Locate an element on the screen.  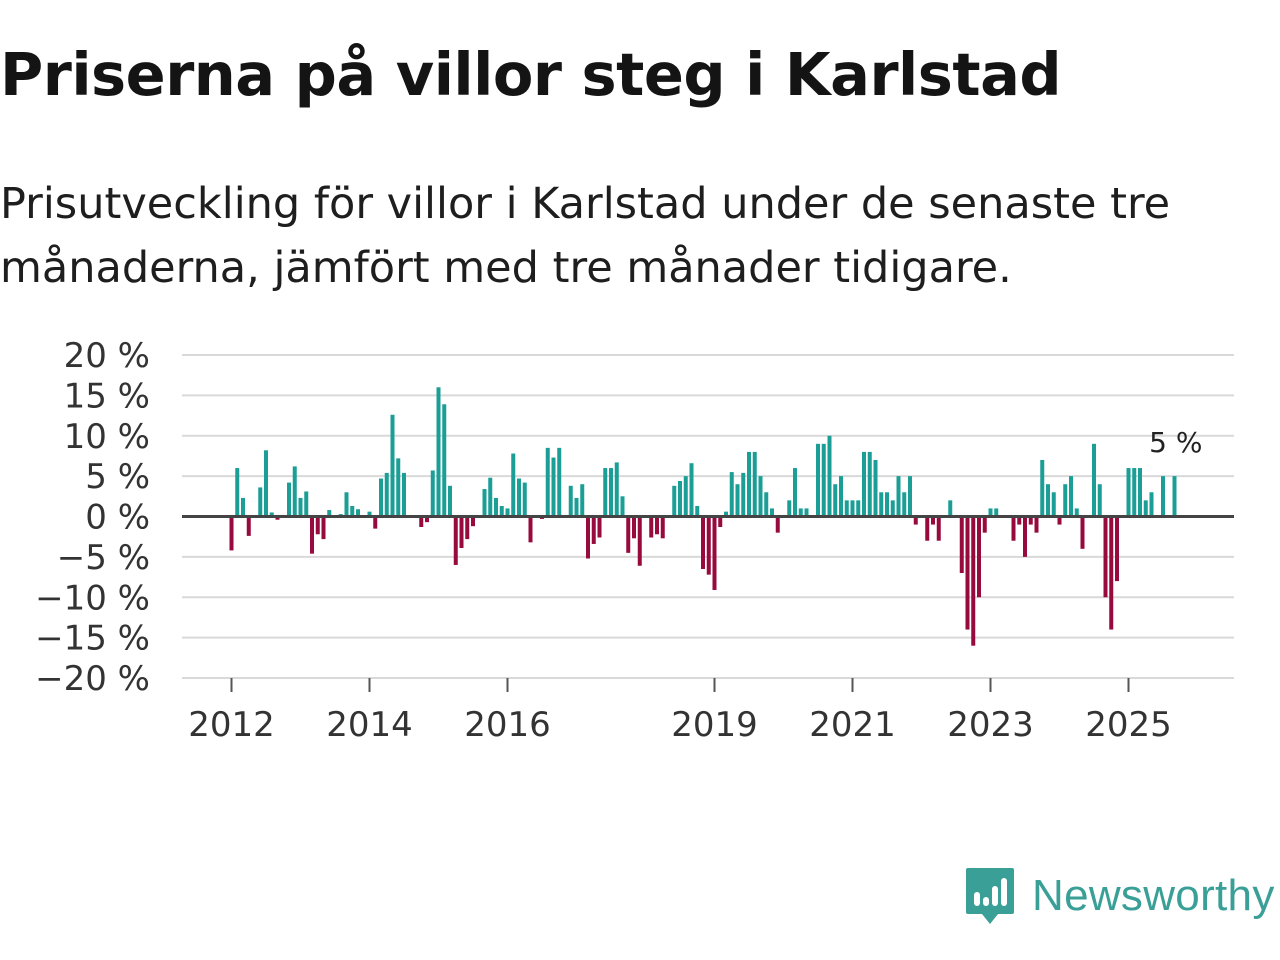
y-tick-label: −5 % is located at coordinates (103, 558).